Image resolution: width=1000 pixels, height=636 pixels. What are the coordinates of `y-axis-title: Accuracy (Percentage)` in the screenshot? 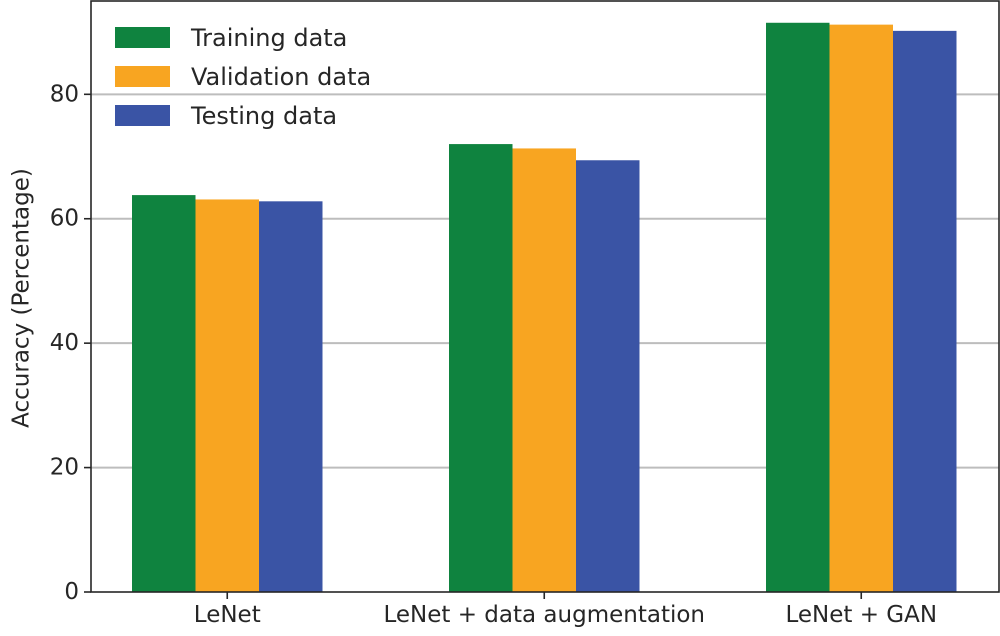 It's located at (22, 298).